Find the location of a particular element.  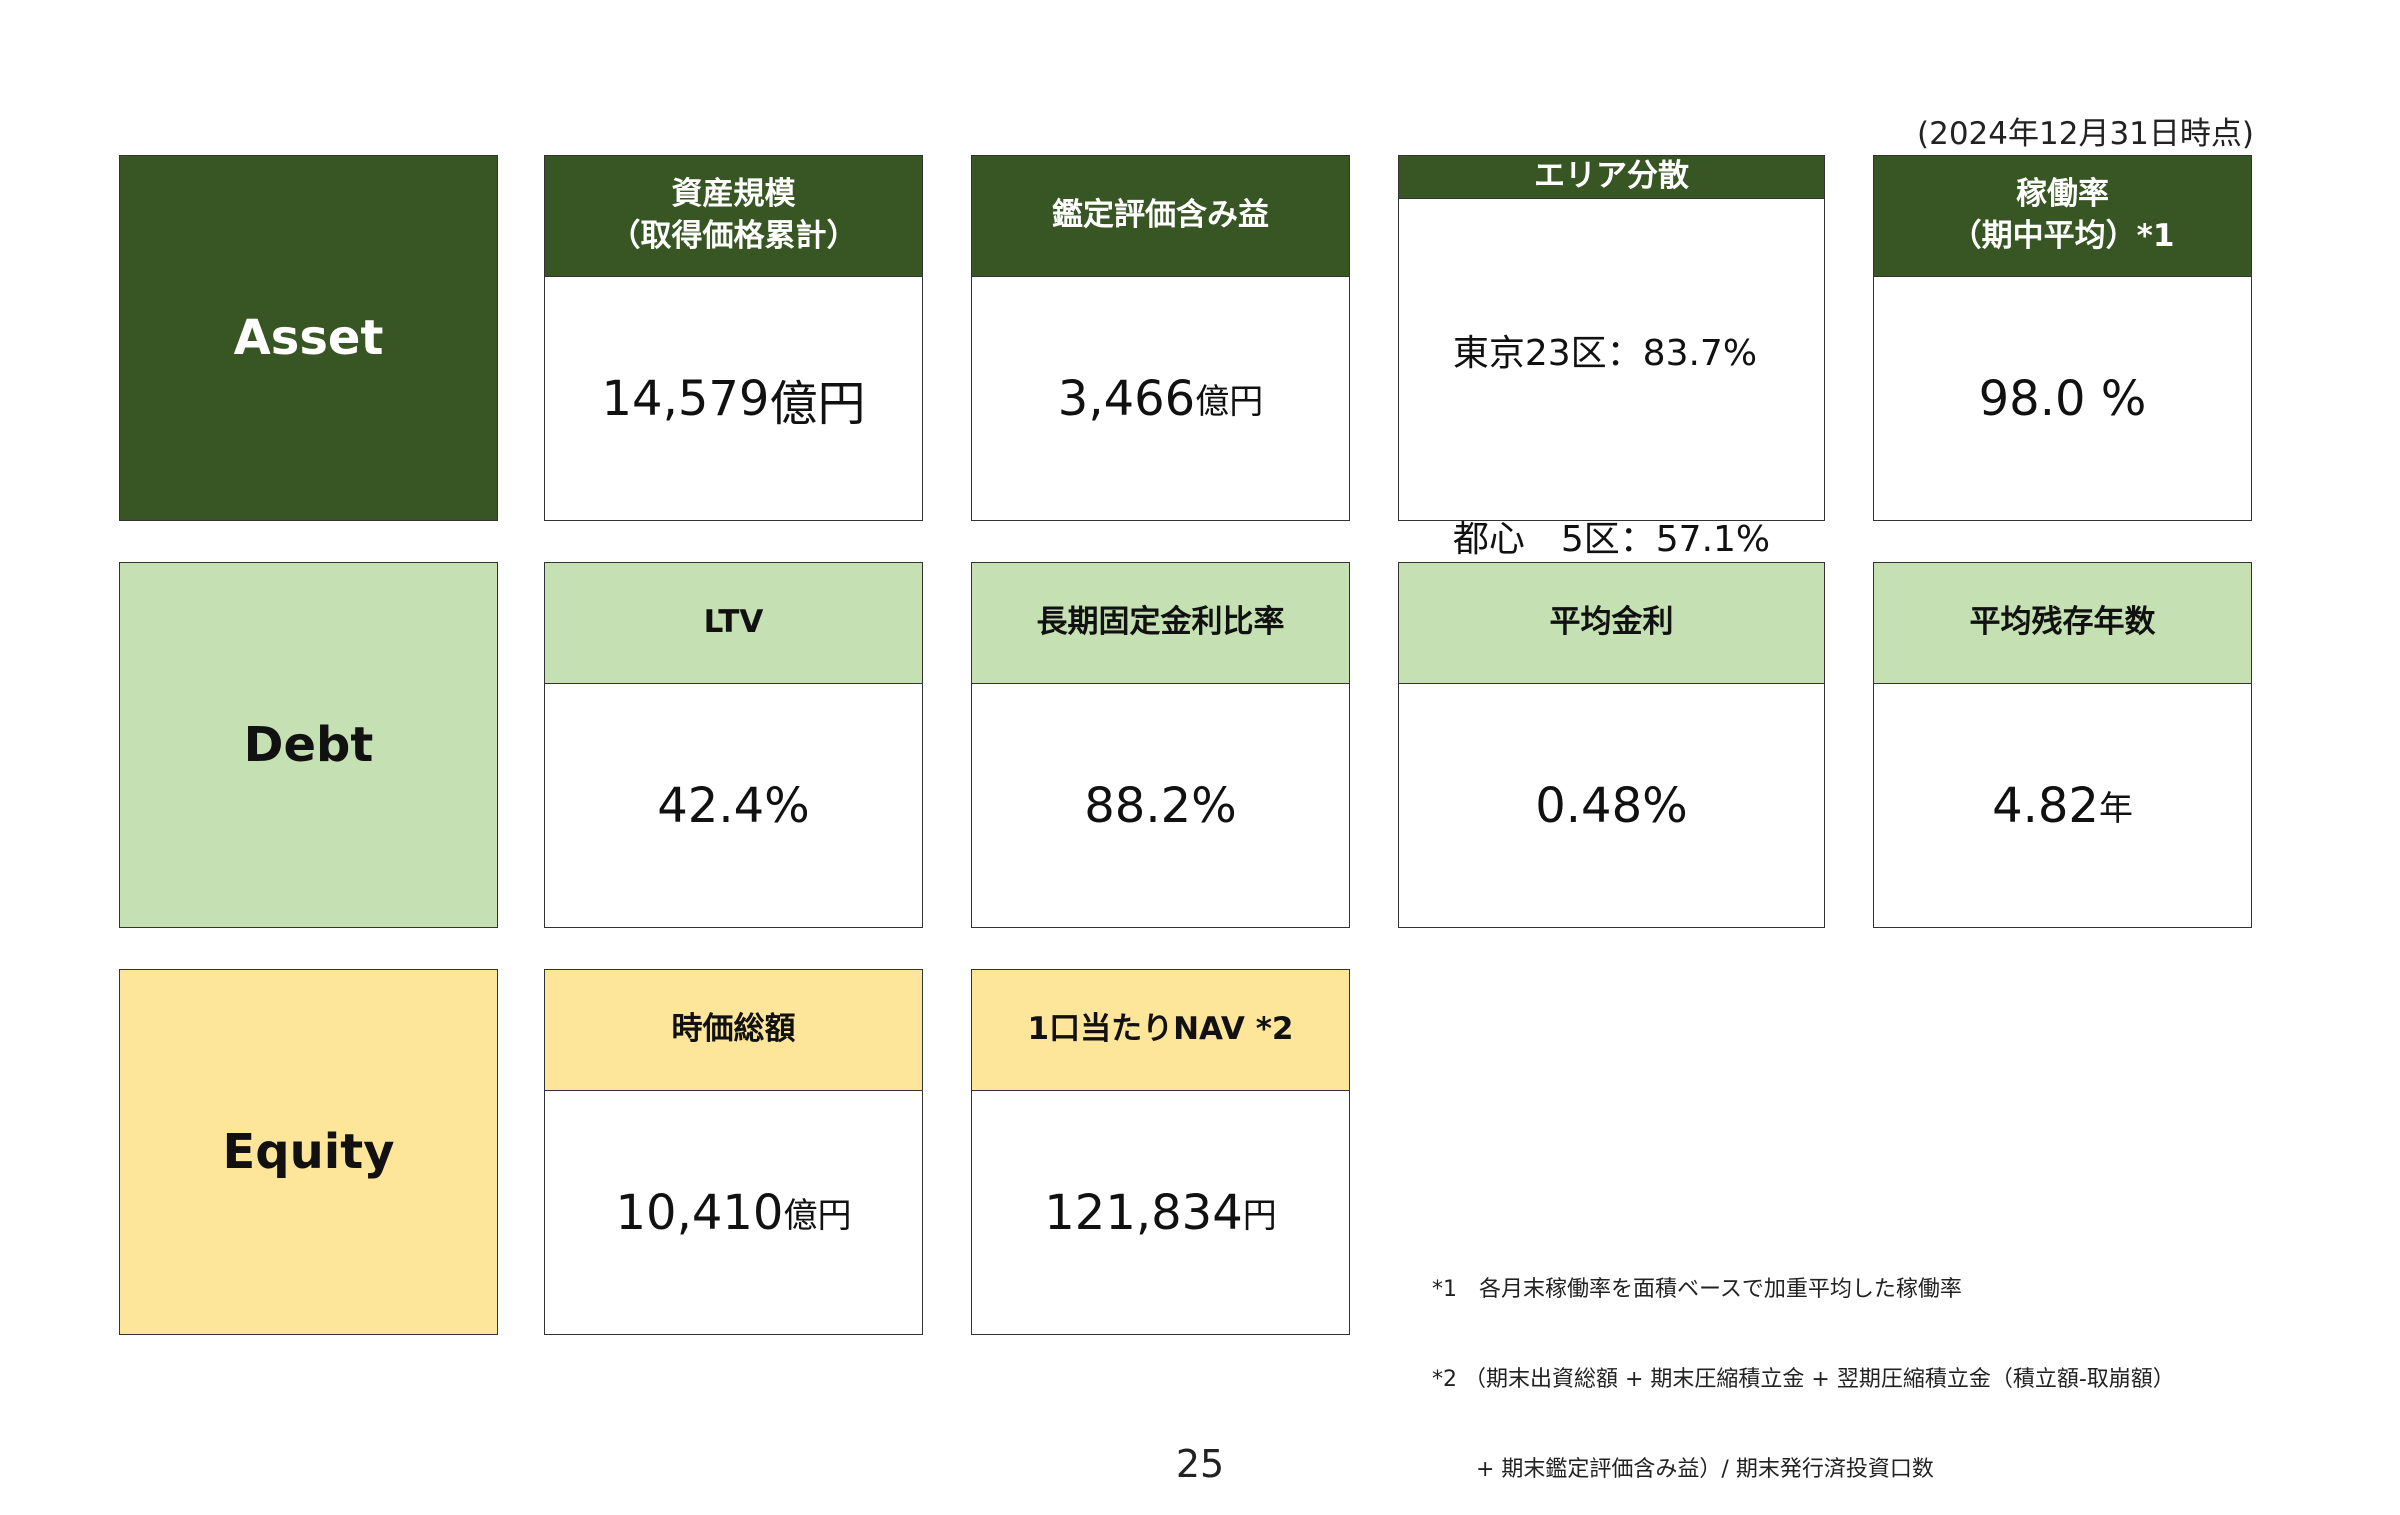

card-ltv: LTV 42.4% is located at coordinates (733, 745).